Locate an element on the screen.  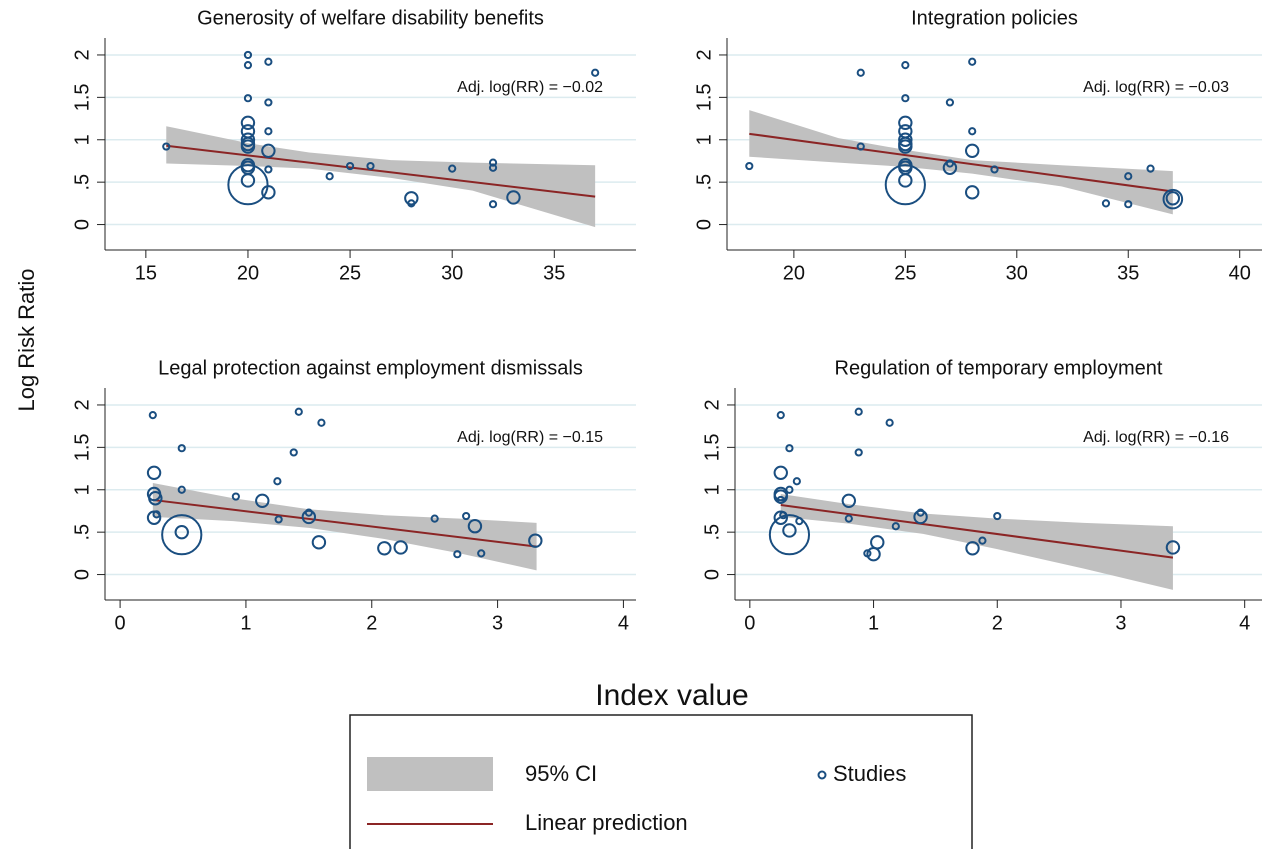
x-tick-label: 3 is located at coordinates (497, 623).